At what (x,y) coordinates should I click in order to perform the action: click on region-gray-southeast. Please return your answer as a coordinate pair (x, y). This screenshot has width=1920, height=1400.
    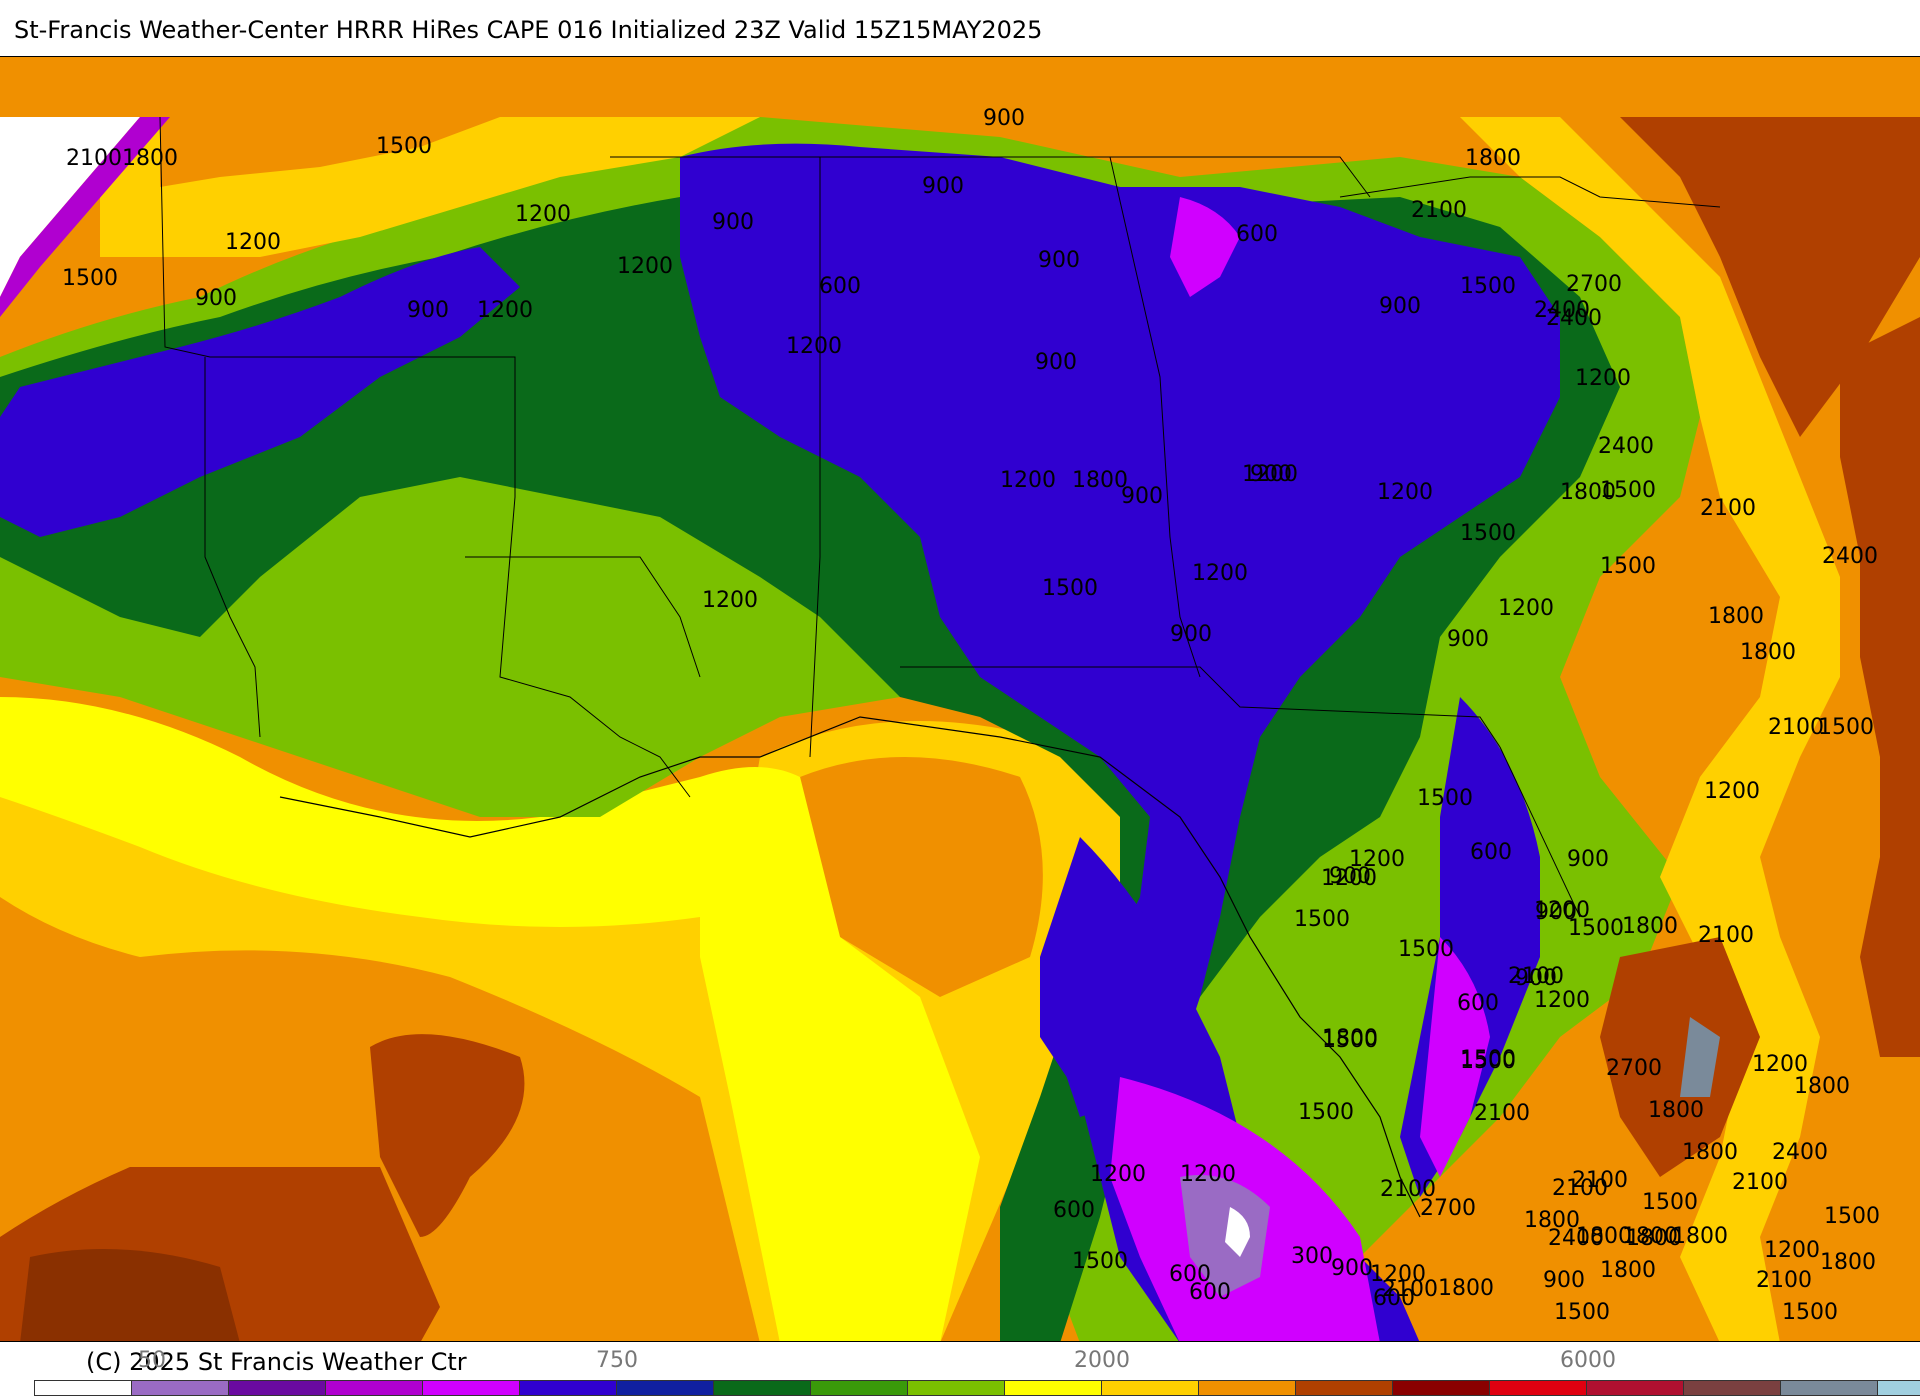
    Looking at the image, I should click on (1700, 1057).